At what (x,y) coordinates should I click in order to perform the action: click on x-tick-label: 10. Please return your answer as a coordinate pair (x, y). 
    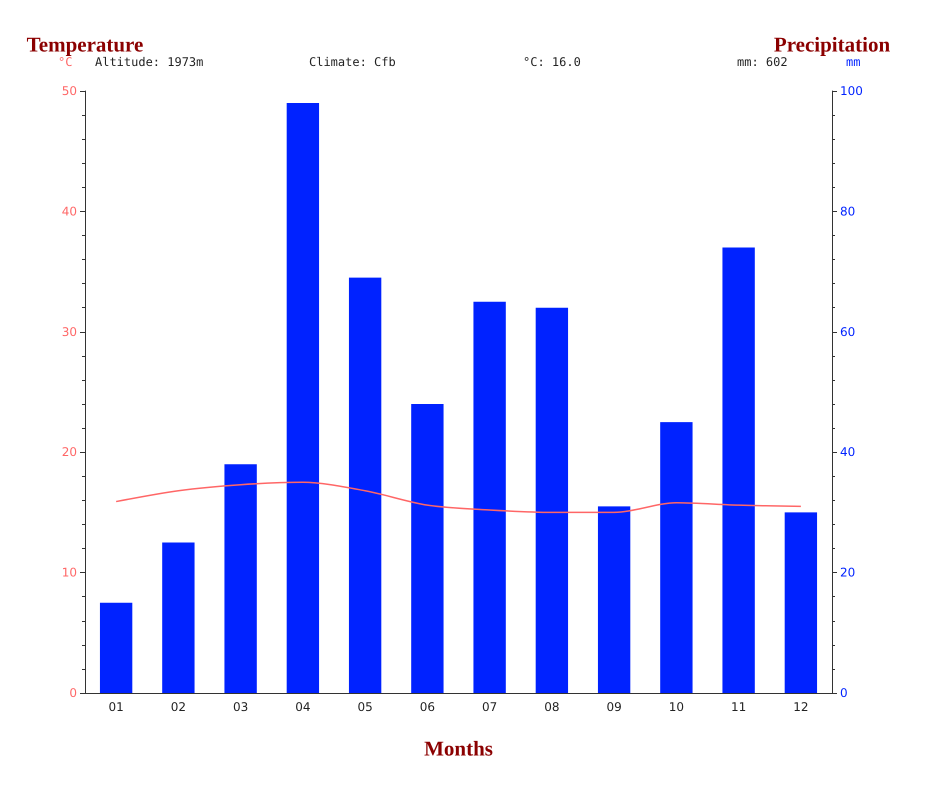
    Looking at the image, I should click on (676, 707).